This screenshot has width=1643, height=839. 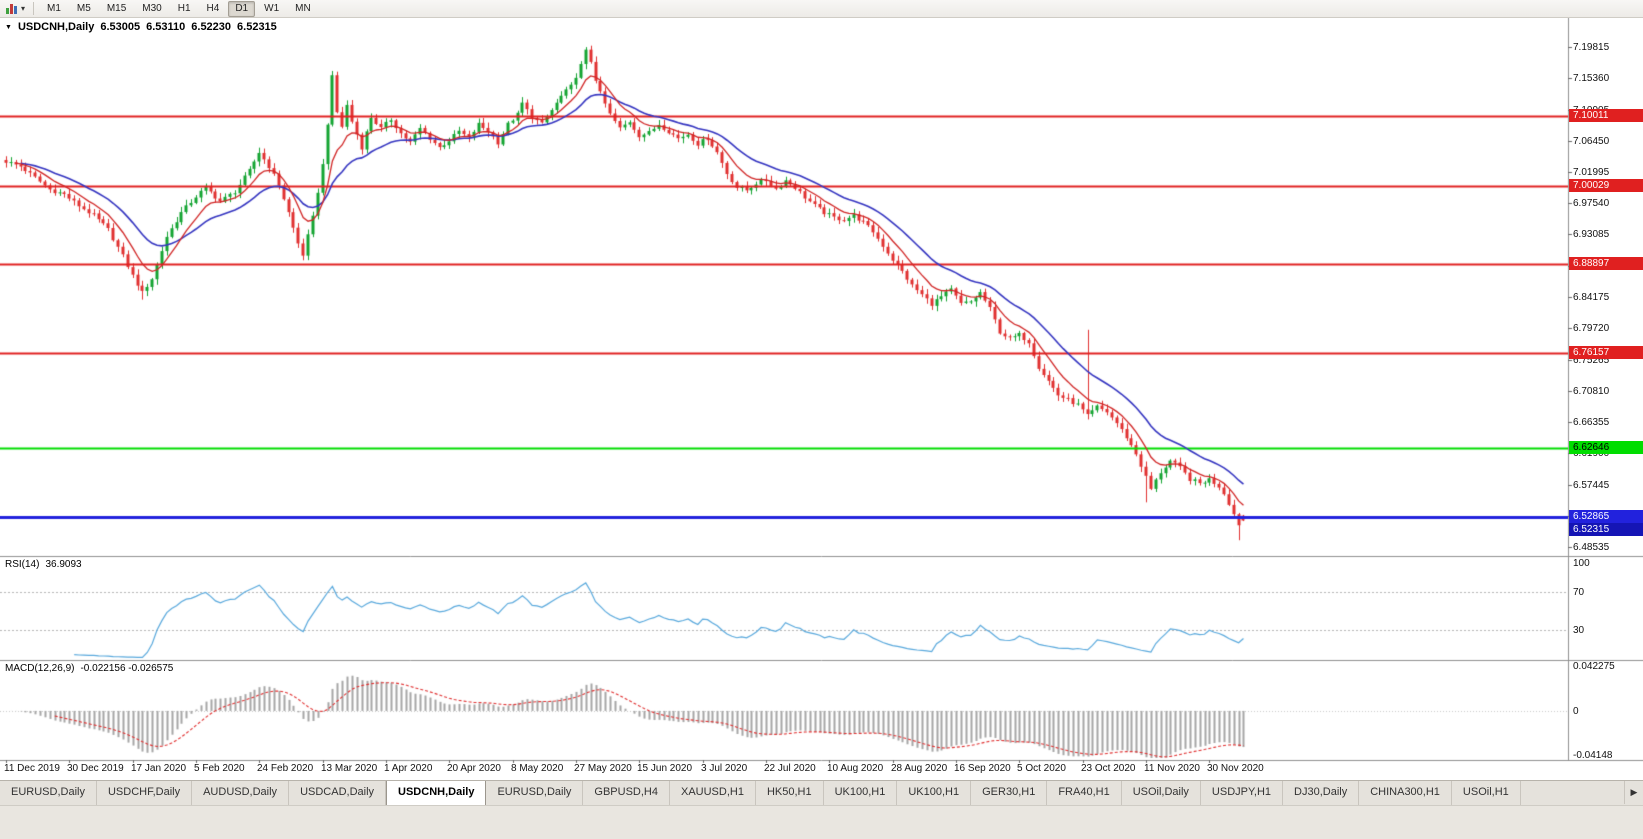 What do you see at coordinates (211, 27) in the screenshot?
I see `low-value: 6.52230` at bounding box center [211, 27].